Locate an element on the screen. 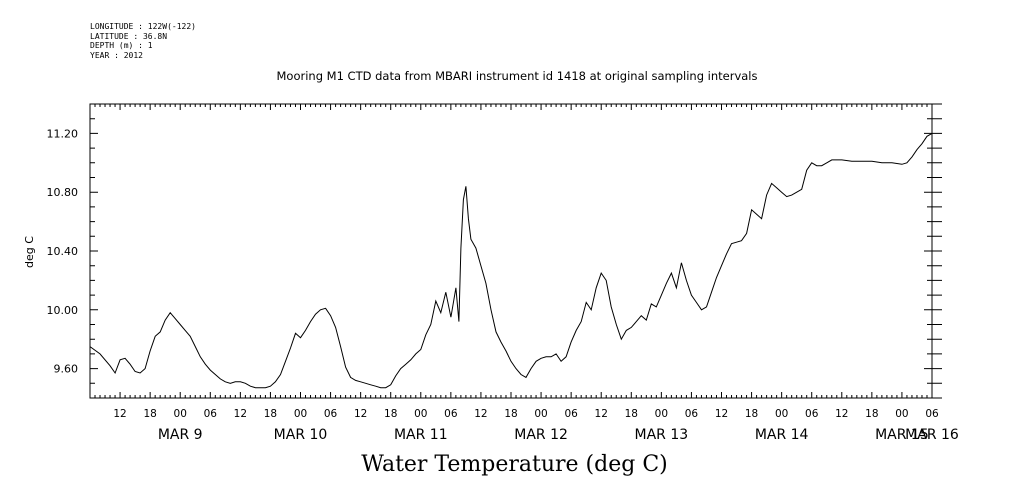 The width and height of the screenshot is (1009, 504). y-tick-label: 10.00 is located at coordinates (63, 310).